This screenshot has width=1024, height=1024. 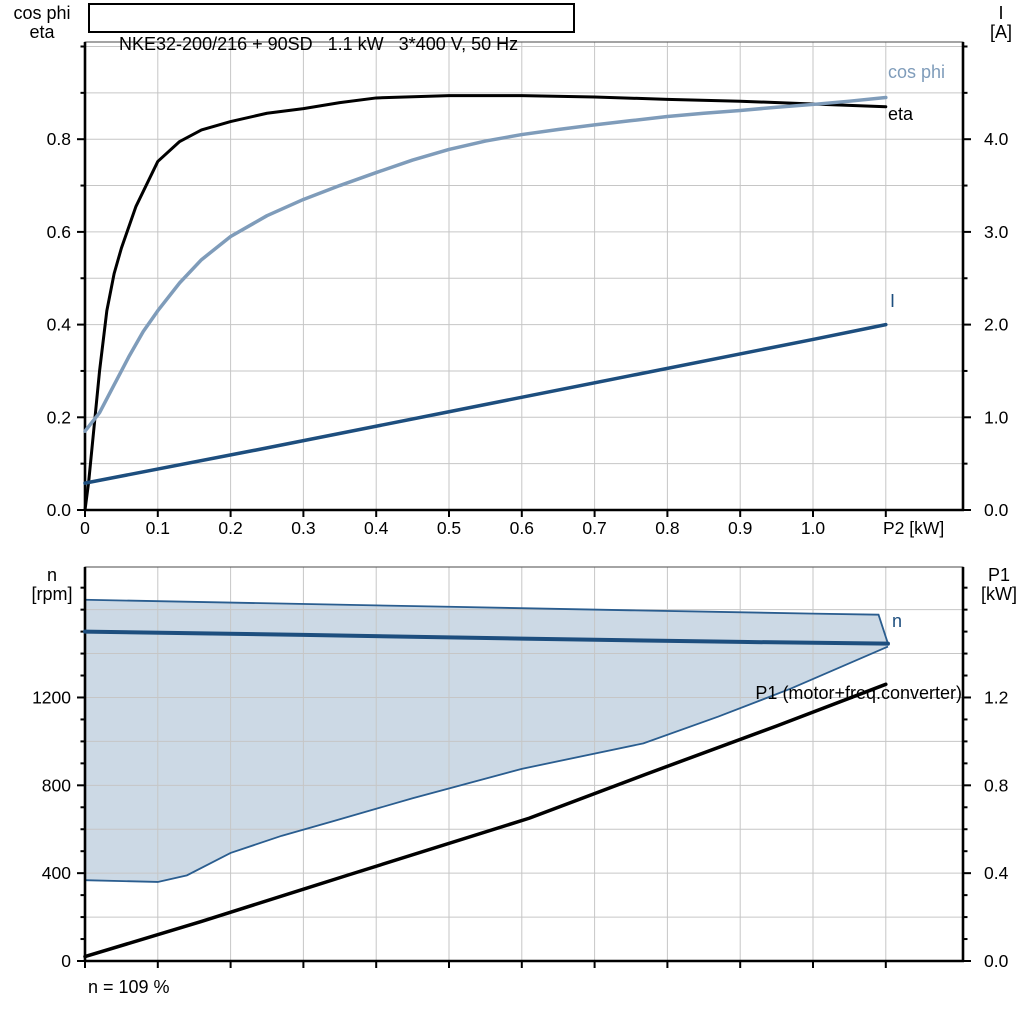 I want to click on svg-text: 800, so click(x=56, y=785).